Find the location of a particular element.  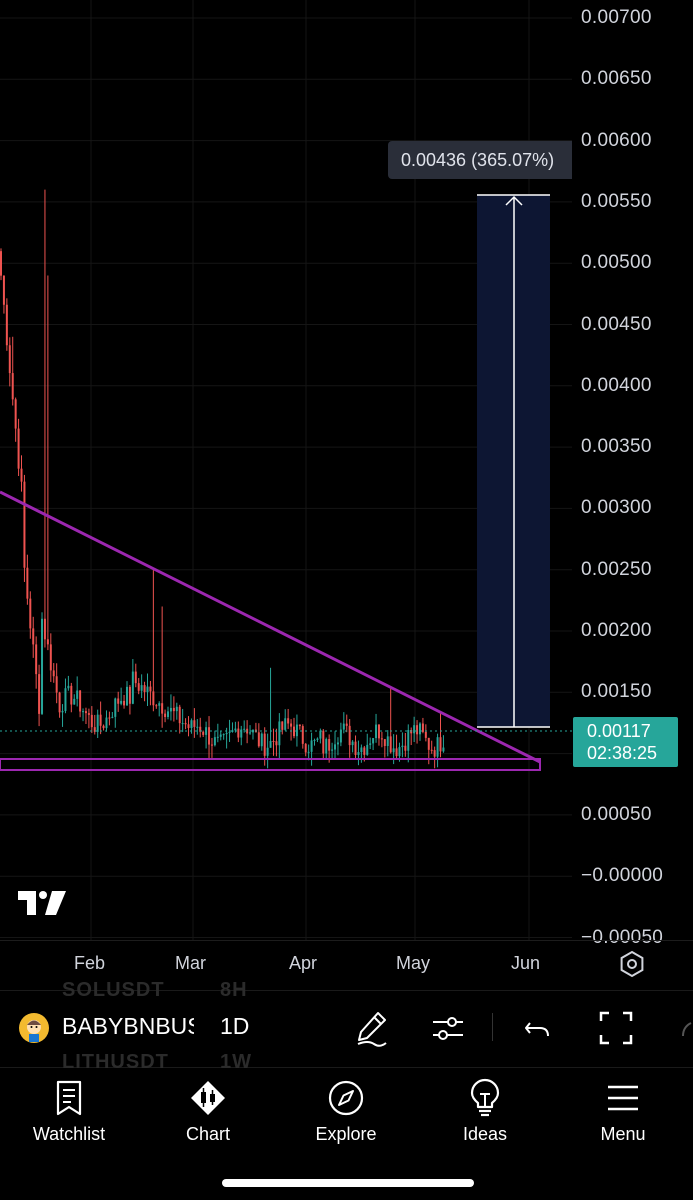

more-tools-icon is located at coordinates (685, 1028).